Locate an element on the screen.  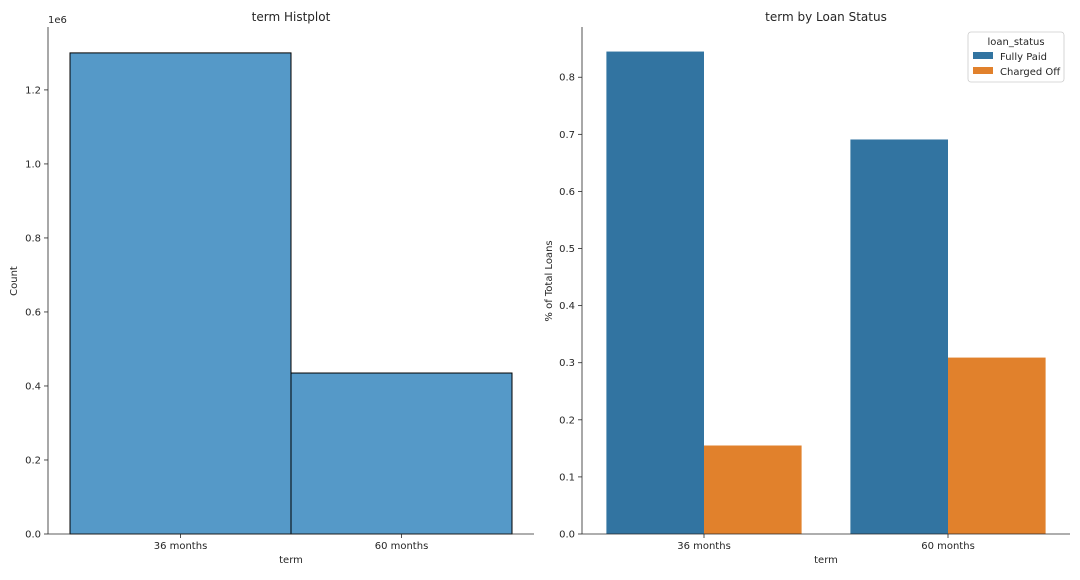
bar-fully-paid-36-months is located at coordinates (655, 293).